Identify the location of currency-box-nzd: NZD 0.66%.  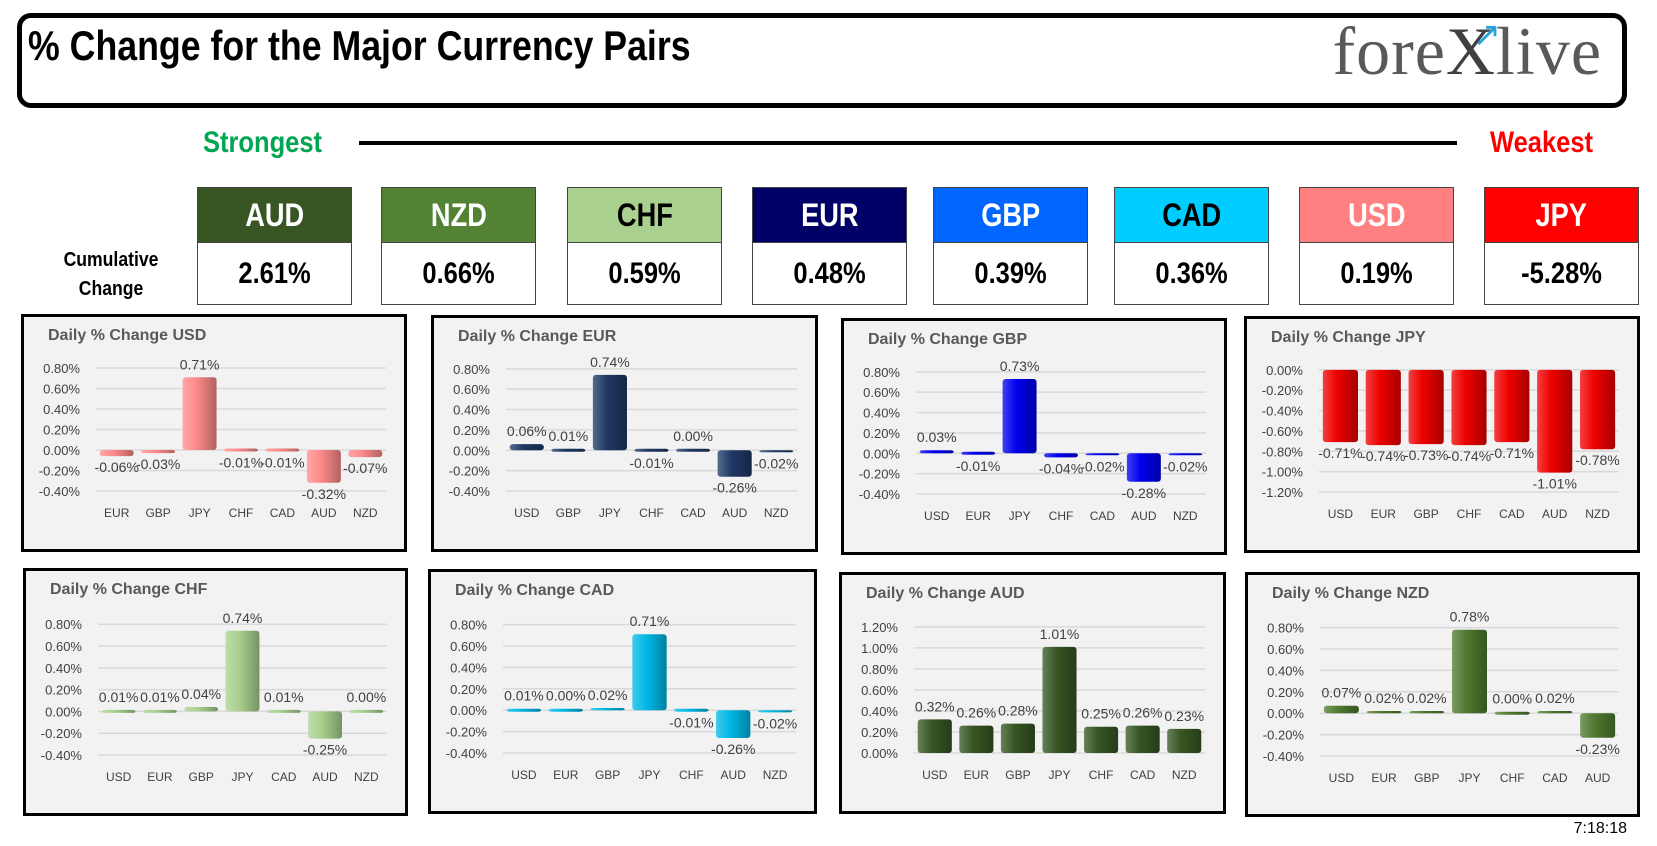
(458, 246).